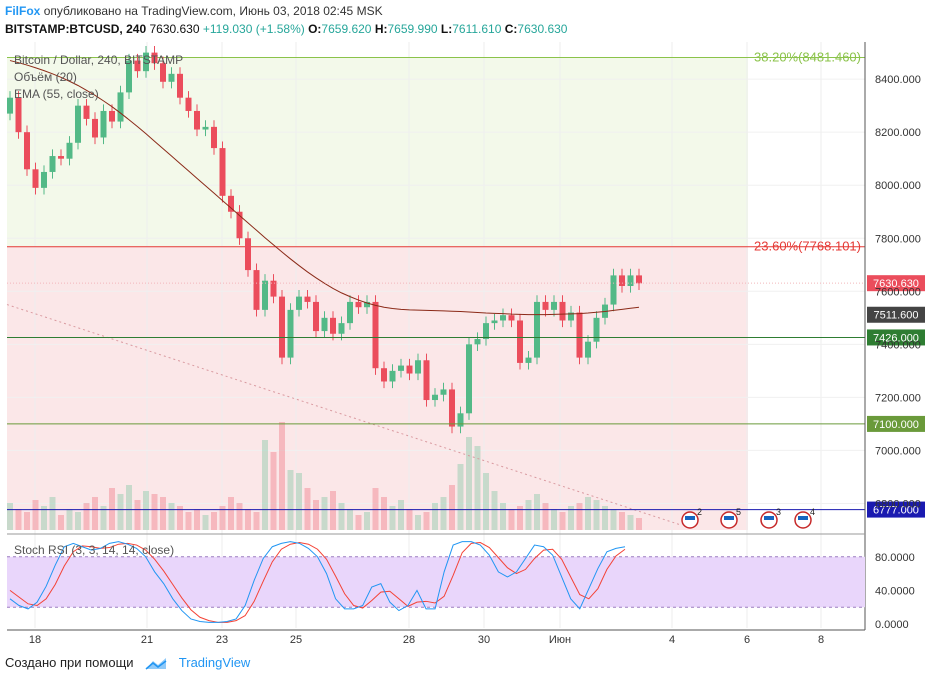 Image resolution: width=937 pixels, height=684 pixels. Describe the element at coordinates (699, 512) in the screenshot. I see `event-count: 2` at that location.